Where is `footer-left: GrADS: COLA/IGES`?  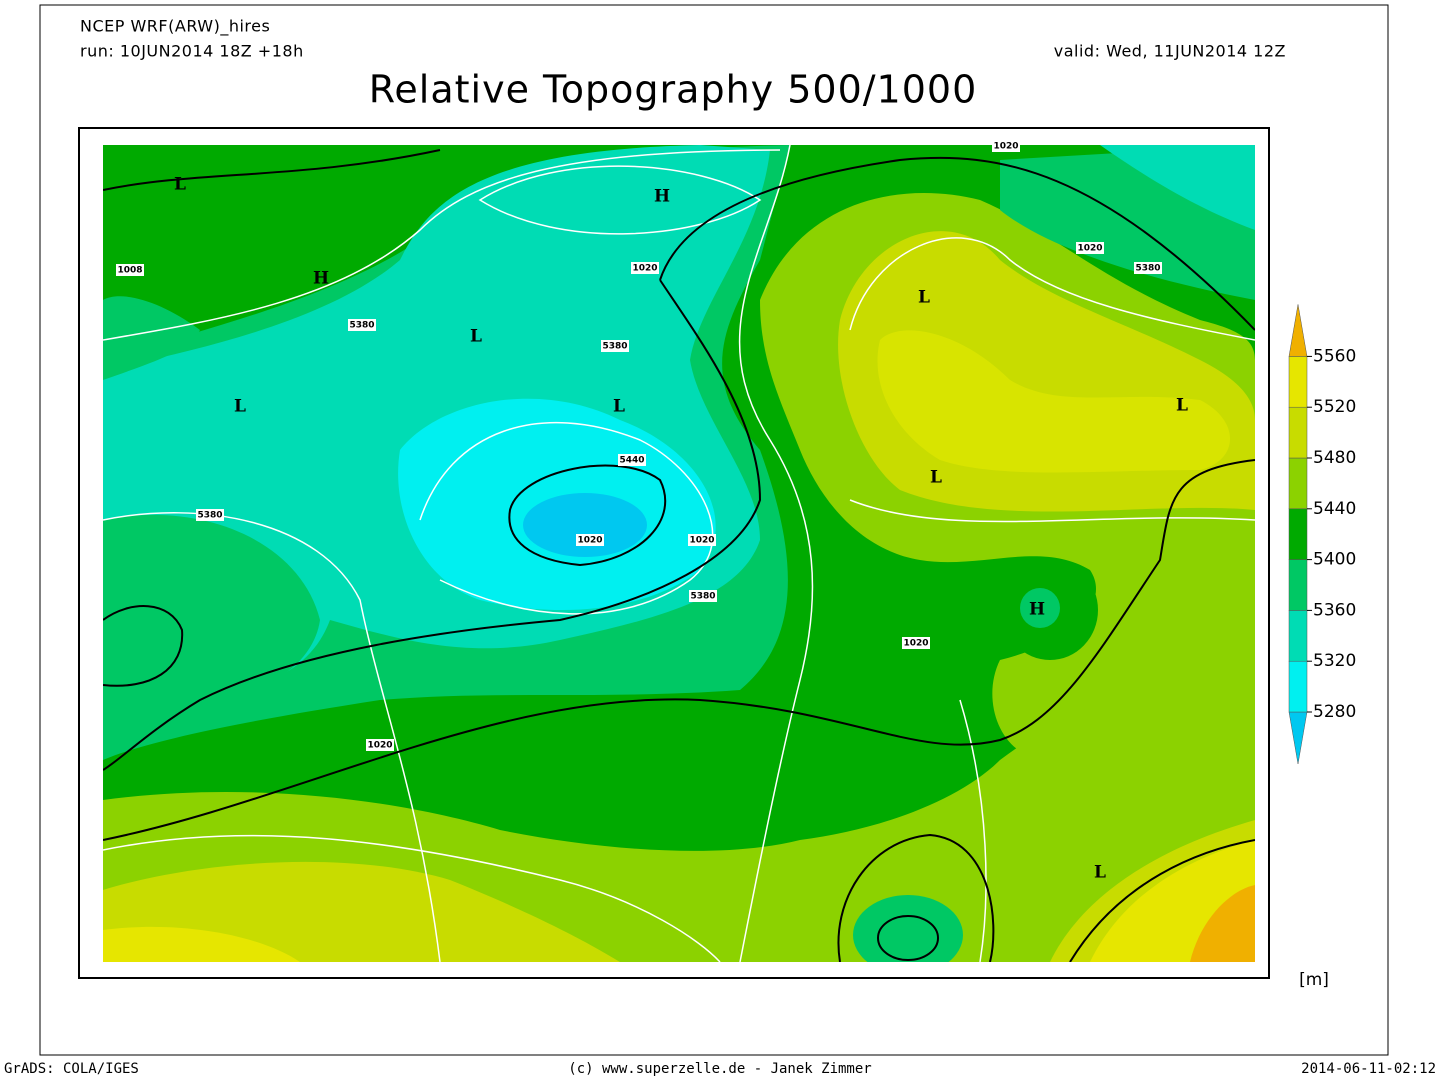
footer-left: GrADS: COLA/IGES is located at coordinates (71, 1069).